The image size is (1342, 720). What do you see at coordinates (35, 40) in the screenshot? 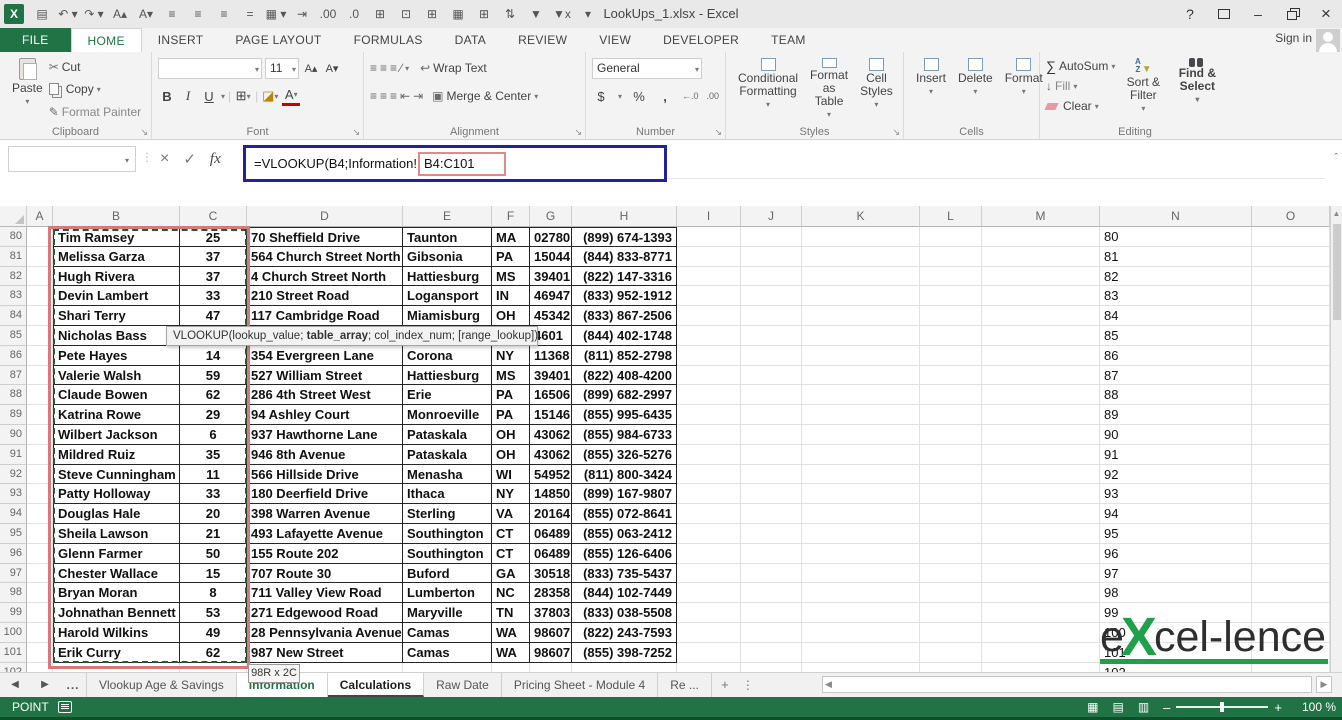
I see `ribbon-tab-file: FILE` at bounding box center [35, 40].